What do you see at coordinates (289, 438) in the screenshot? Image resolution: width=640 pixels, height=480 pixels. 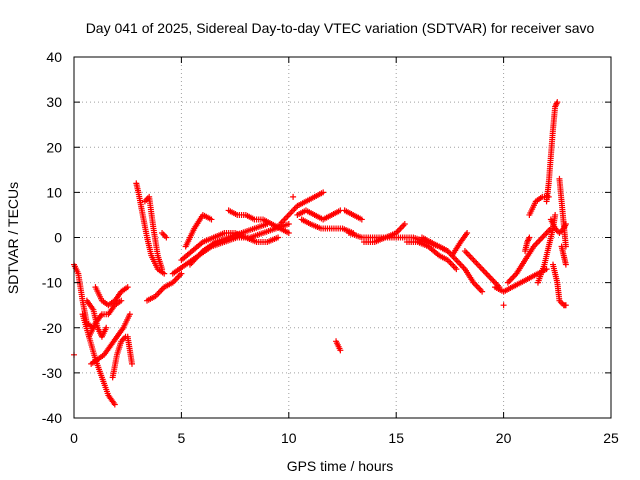 I see `x-tick-label: 10` at bounding box center [289, 438].